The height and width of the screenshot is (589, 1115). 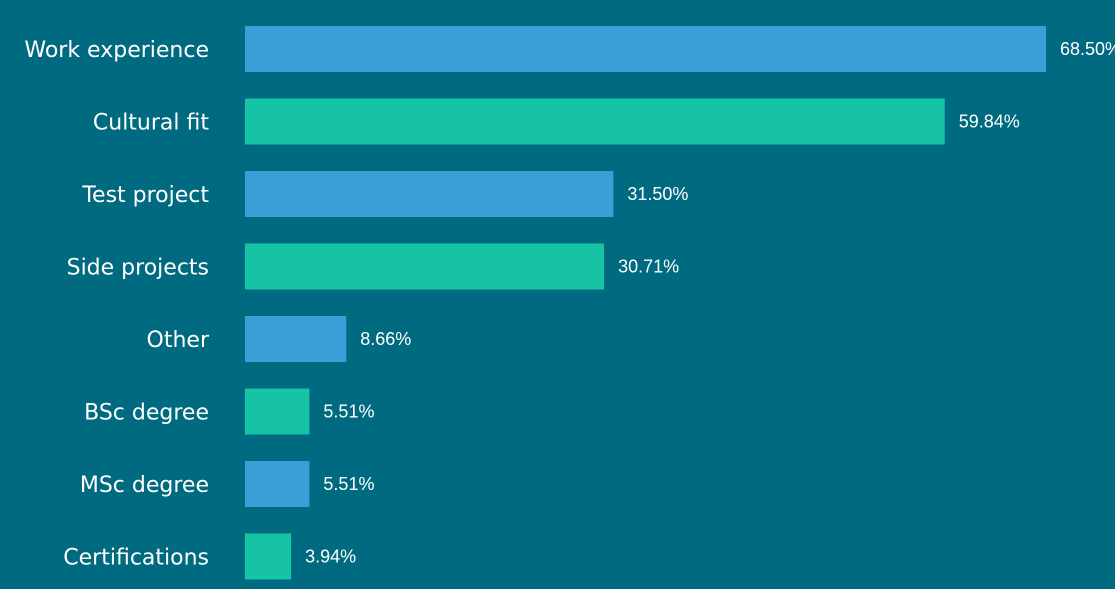 I want to click on bar-other, so click(x=296, y=339).